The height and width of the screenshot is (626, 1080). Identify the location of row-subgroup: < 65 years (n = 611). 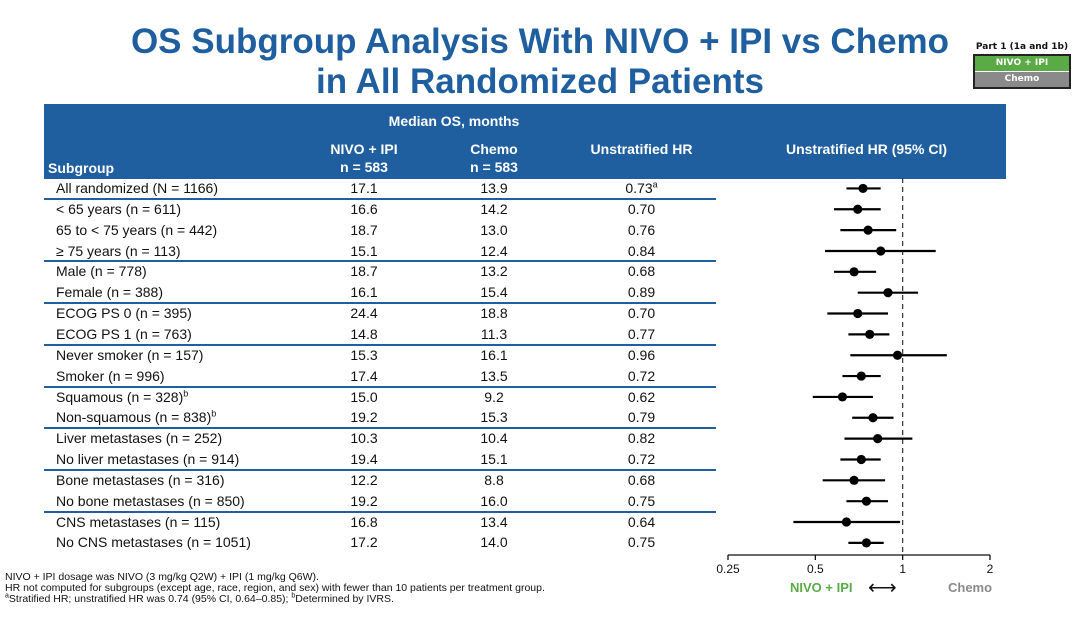
(118, 209).